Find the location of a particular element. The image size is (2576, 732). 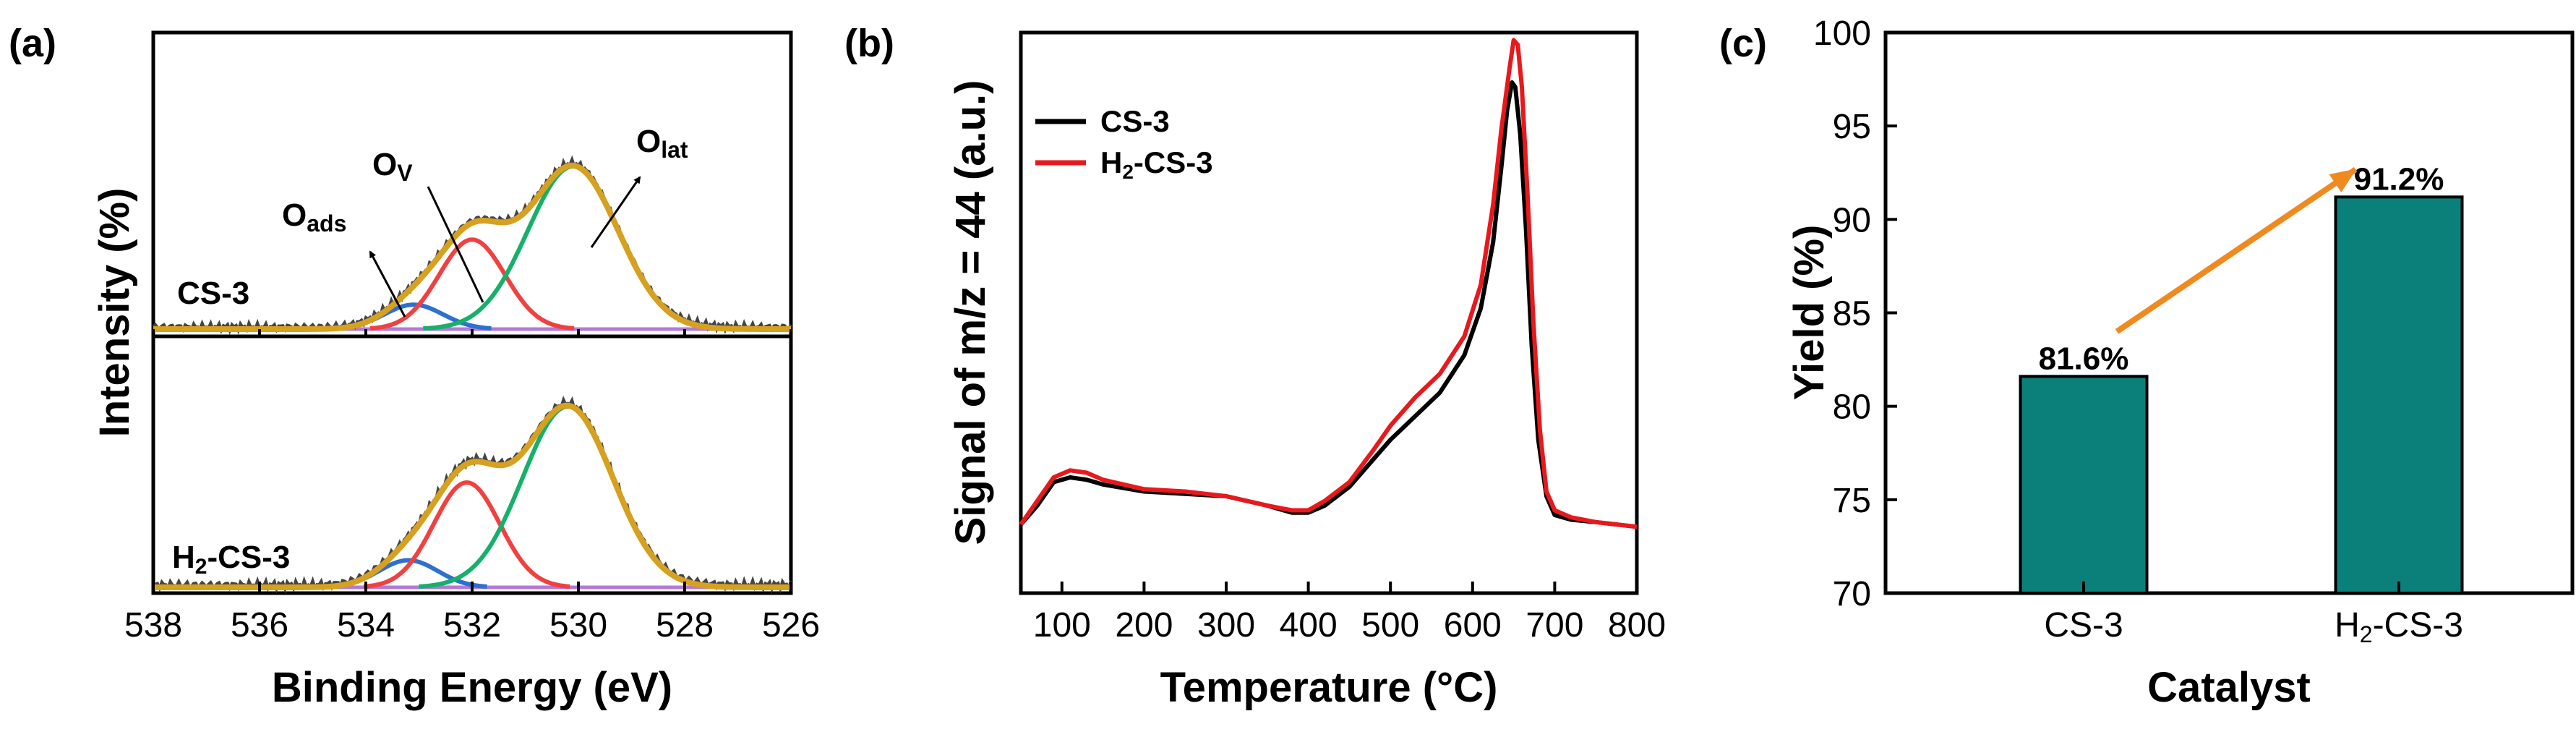

b-series-line-cs3 is located at coordinates (1328, 304).